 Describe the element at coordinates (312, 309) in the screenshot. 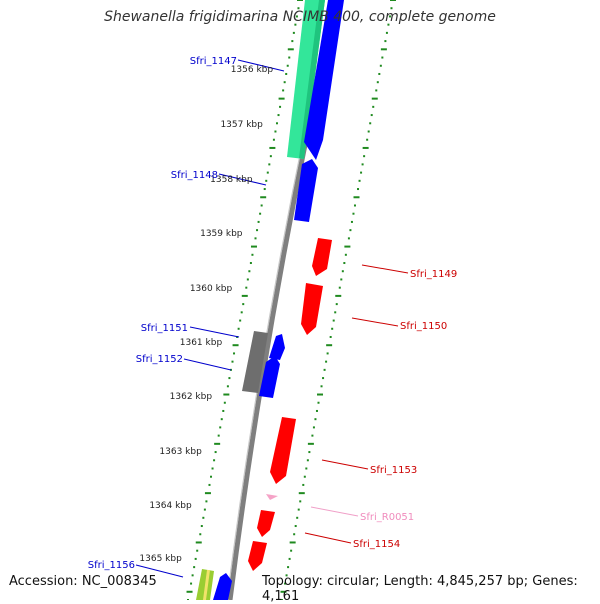

I see `gene-sfri-1150-feature` at that location.